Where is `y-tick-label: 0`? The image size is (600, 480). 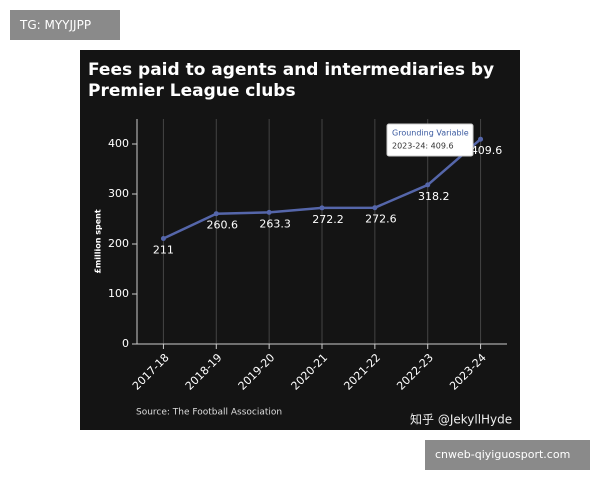 y-tick-label: 0 is located at coordinates (125, 343).